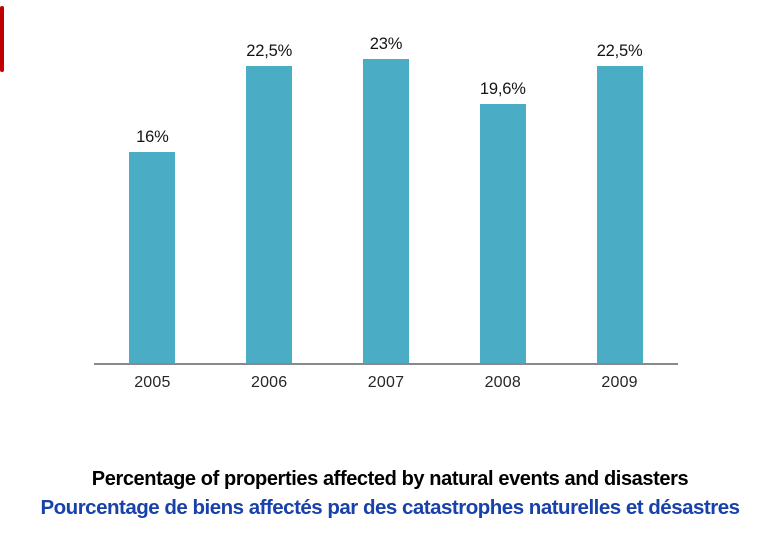 Image resolution: width=780 pixels, height=540 pixels. I want to click on bar-value-label-2006: 22,5%, so click(269, 51).